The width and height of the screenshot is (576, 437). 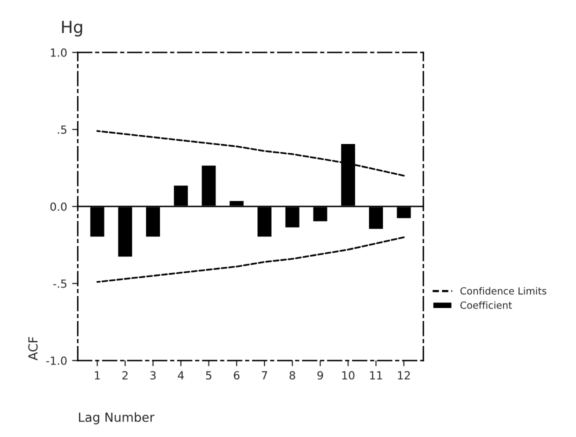 I want to click on y-axis-title: ACF, so click(x=33, y=348).